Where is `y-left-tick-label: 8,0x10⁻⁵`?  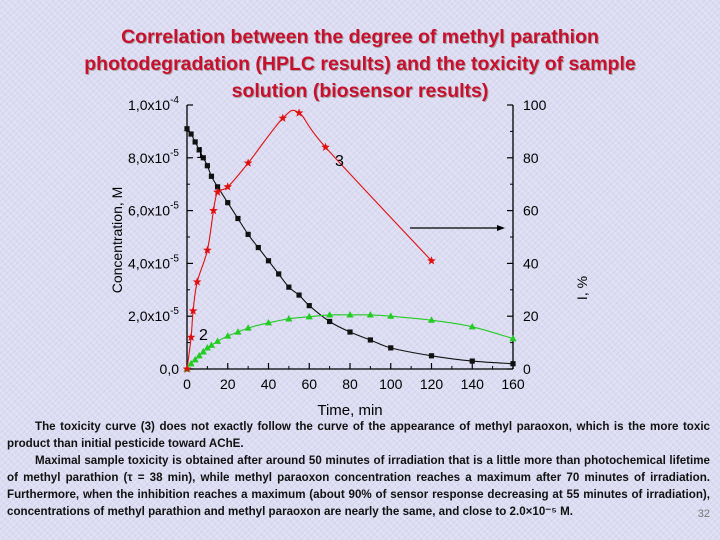 y-left-tick-label: 8,0x10⁻⁵ is located at coordinates (153, 157).